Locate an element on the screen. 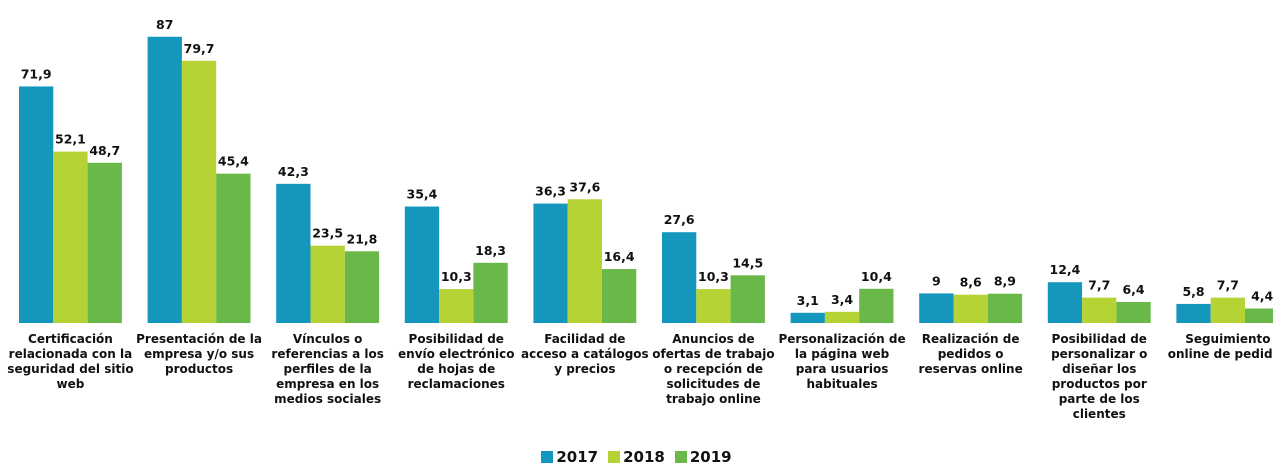  value-label: 3,1 is located at coordinates (808, 300).